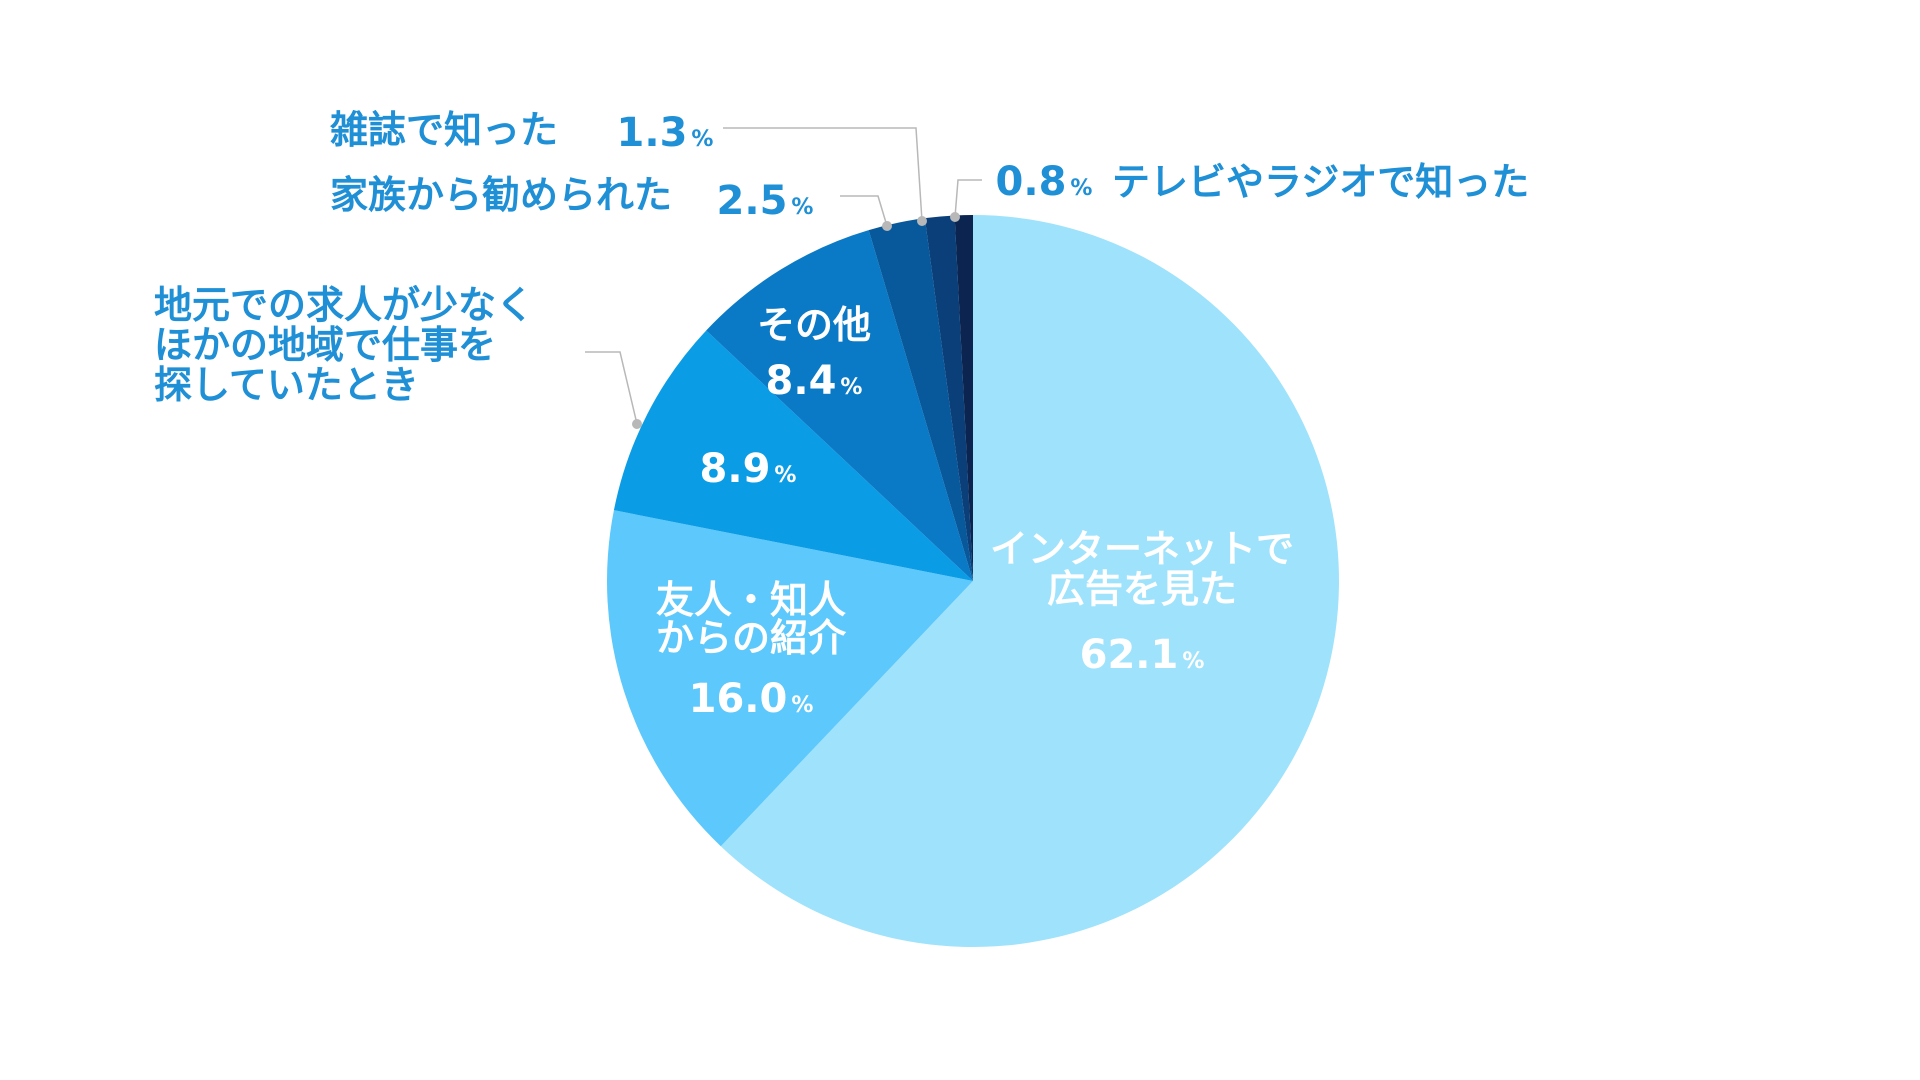 This screenshot has height=1080, width=1920. Describe the element at coordinates (955, 217) in the screenshot. I see `slice-6-leader-dot` at that location.